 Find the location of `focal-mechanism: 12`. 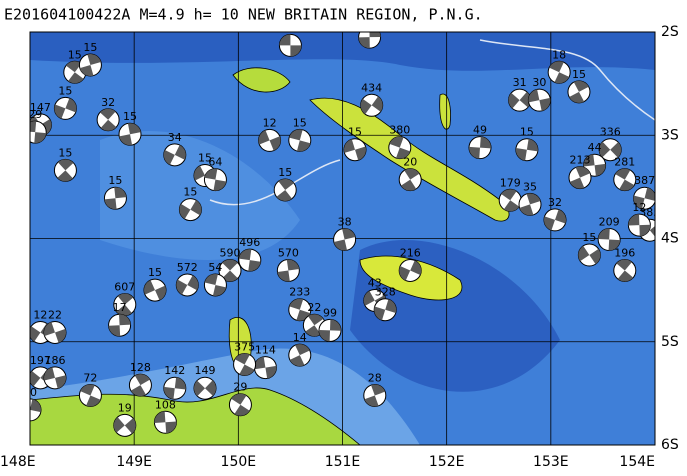

focal-mechanism: 12 is located at coordinates (639, 219).